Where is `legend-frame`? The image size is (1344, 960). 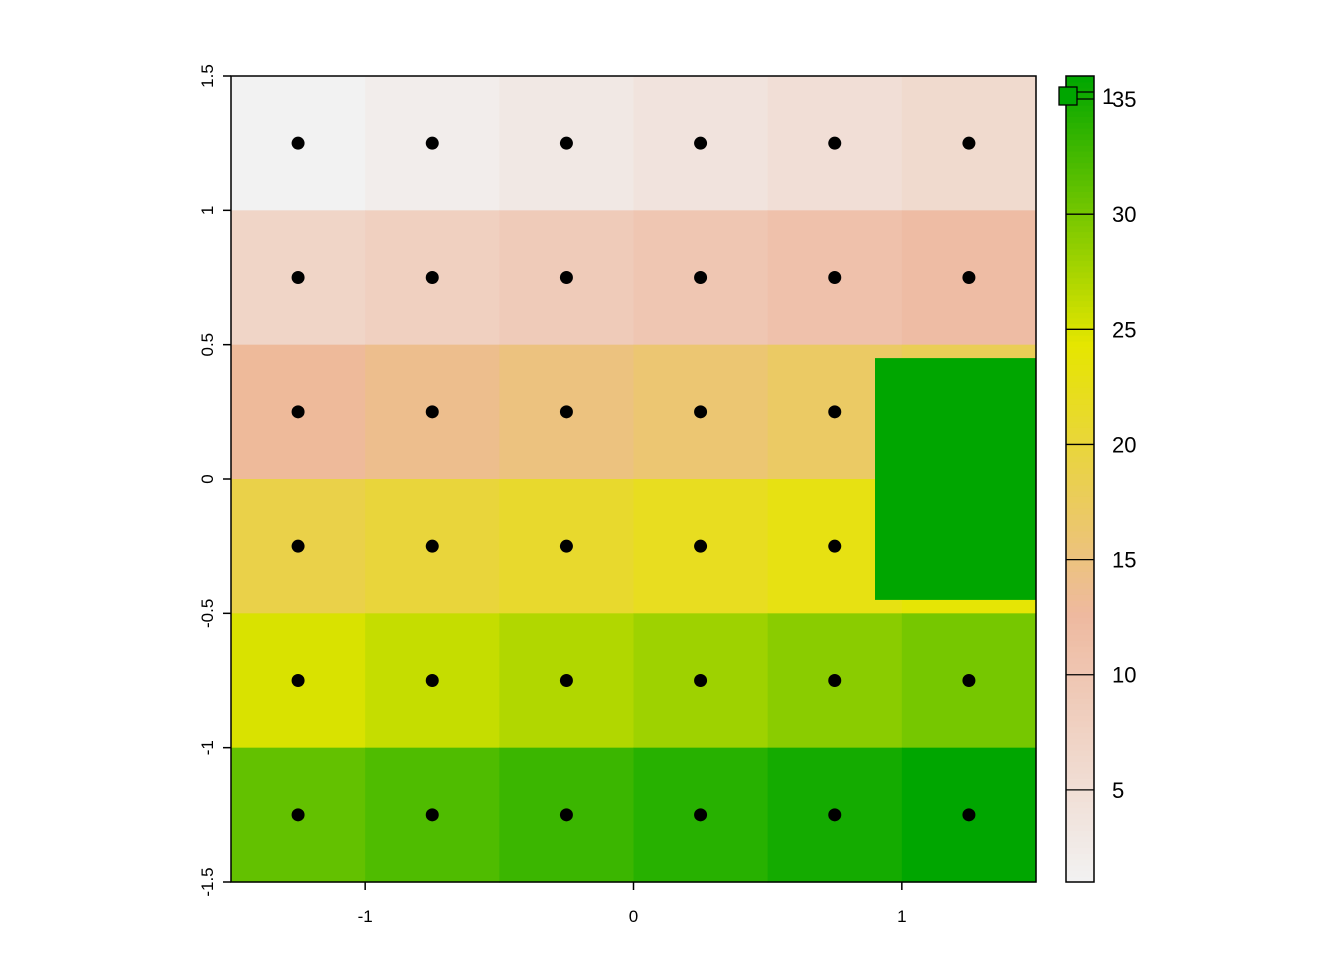 legend-frame is located at coordinates (1080, 479).